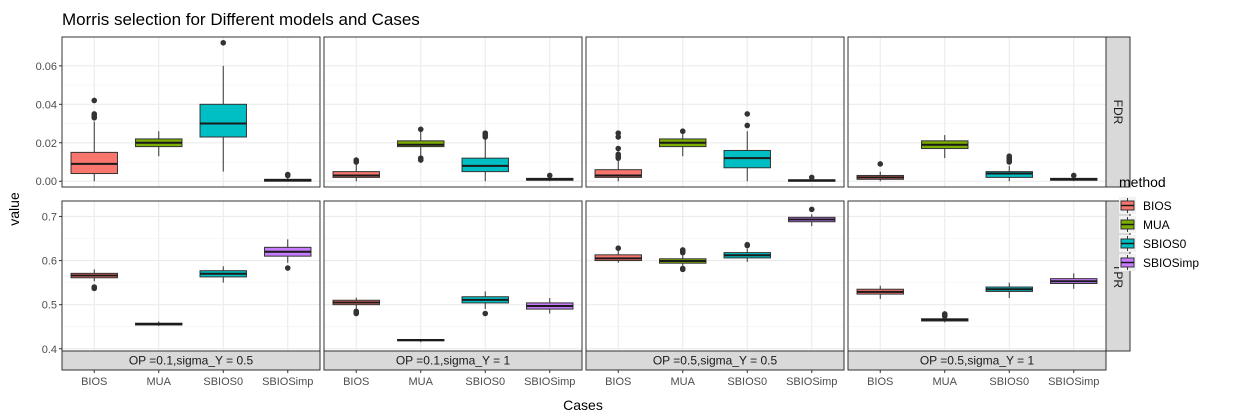 This screenshot has width=1241, height=415. Describe the element at coordinates (46, 182) in the screenshot. I see `y-tick-label: 0.00` at that location.